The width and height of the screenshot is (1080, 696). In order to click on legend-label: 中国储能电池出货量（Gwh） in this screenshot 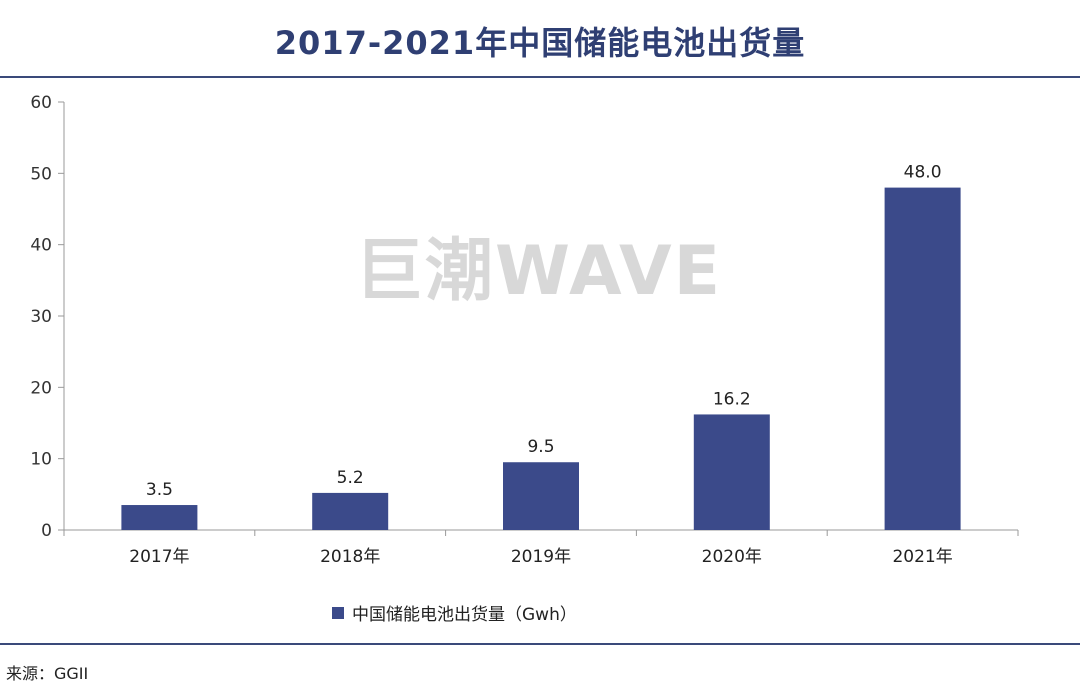, I will do `click(464, 615)`.